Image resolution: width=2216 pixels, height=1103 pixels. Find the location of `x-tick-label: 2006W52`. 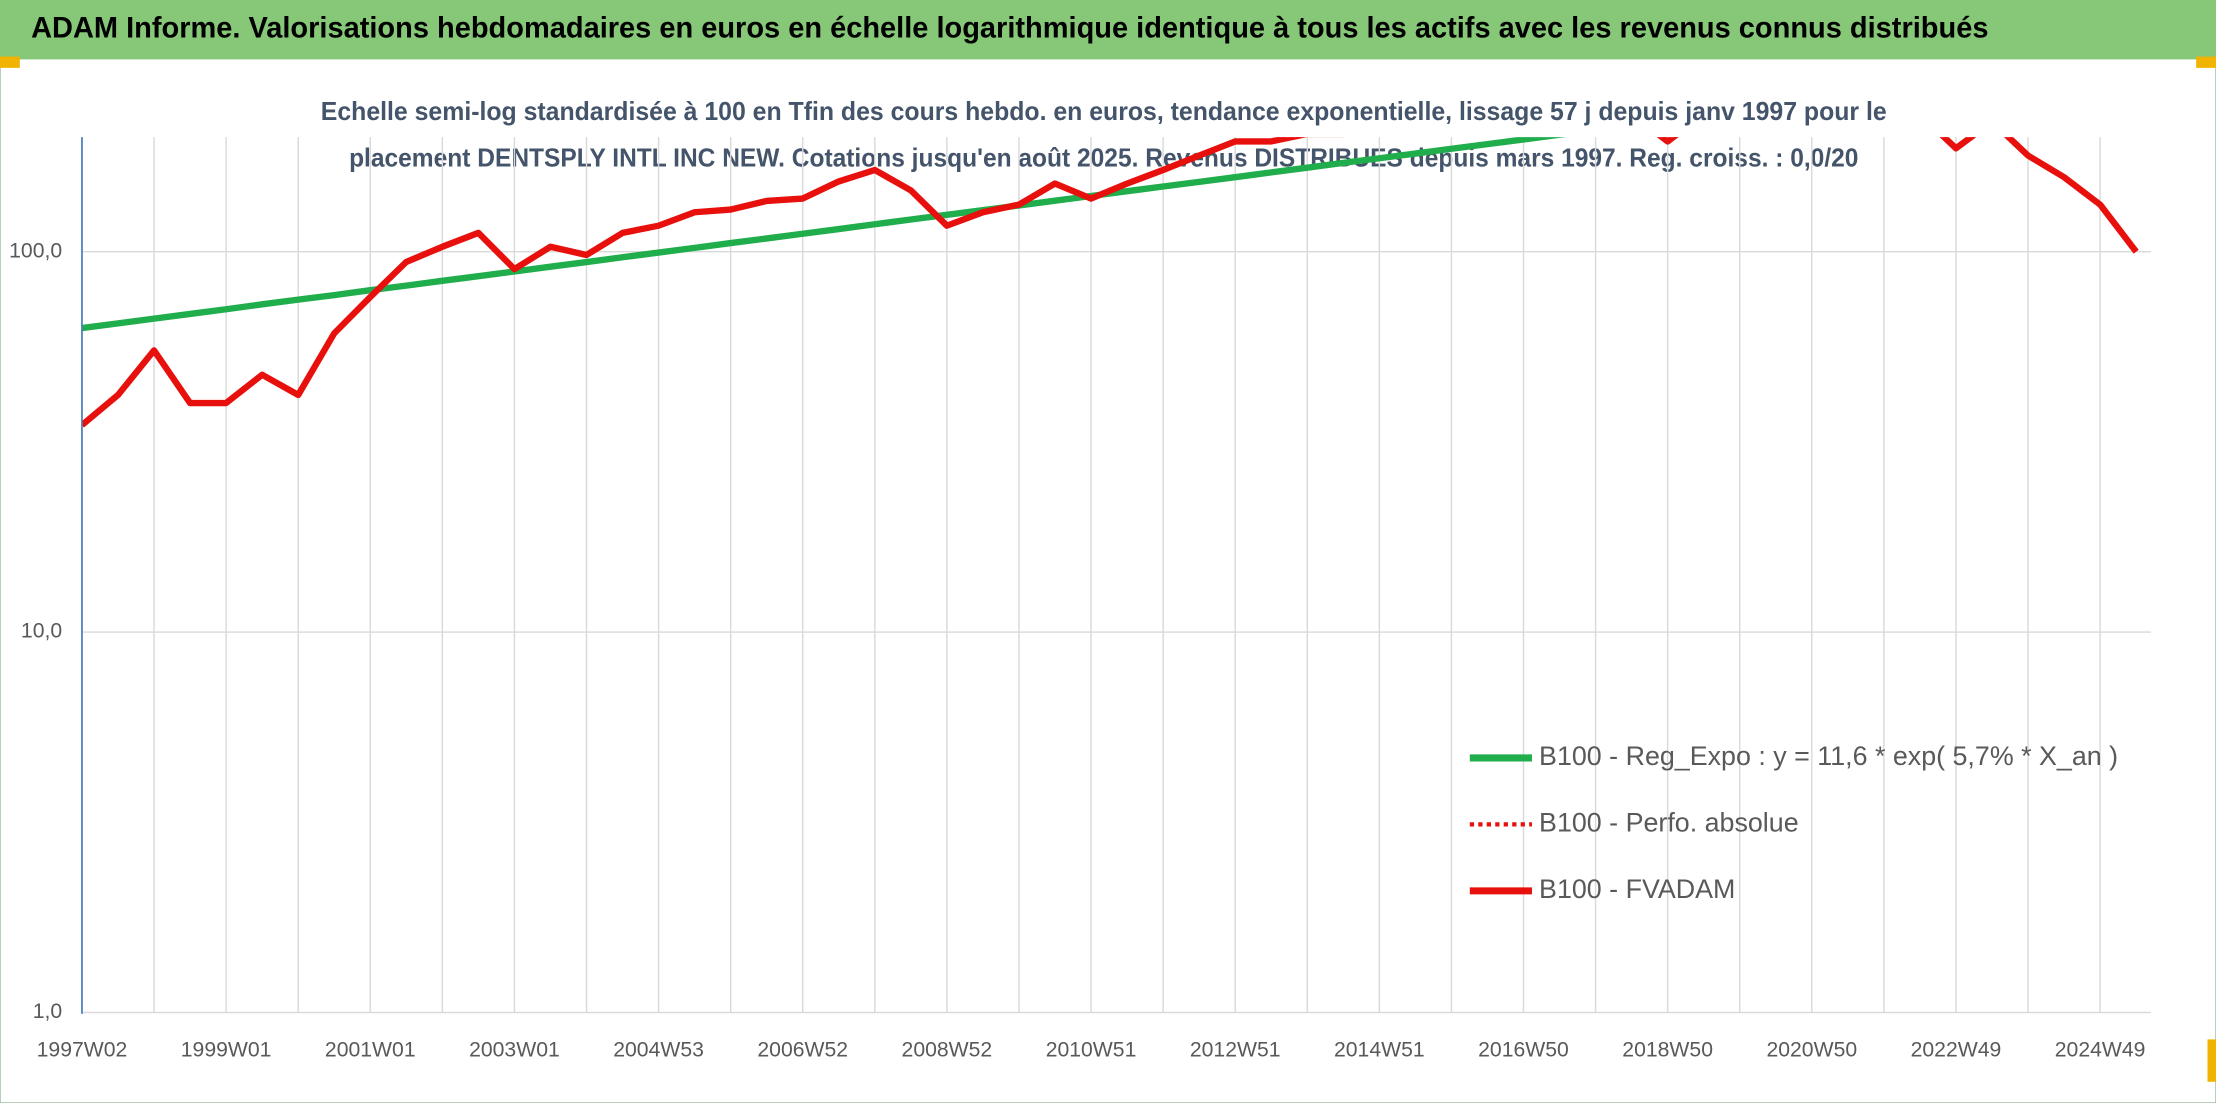

x-tick-label: 2006W52 is located at coordinates (802, 1049).